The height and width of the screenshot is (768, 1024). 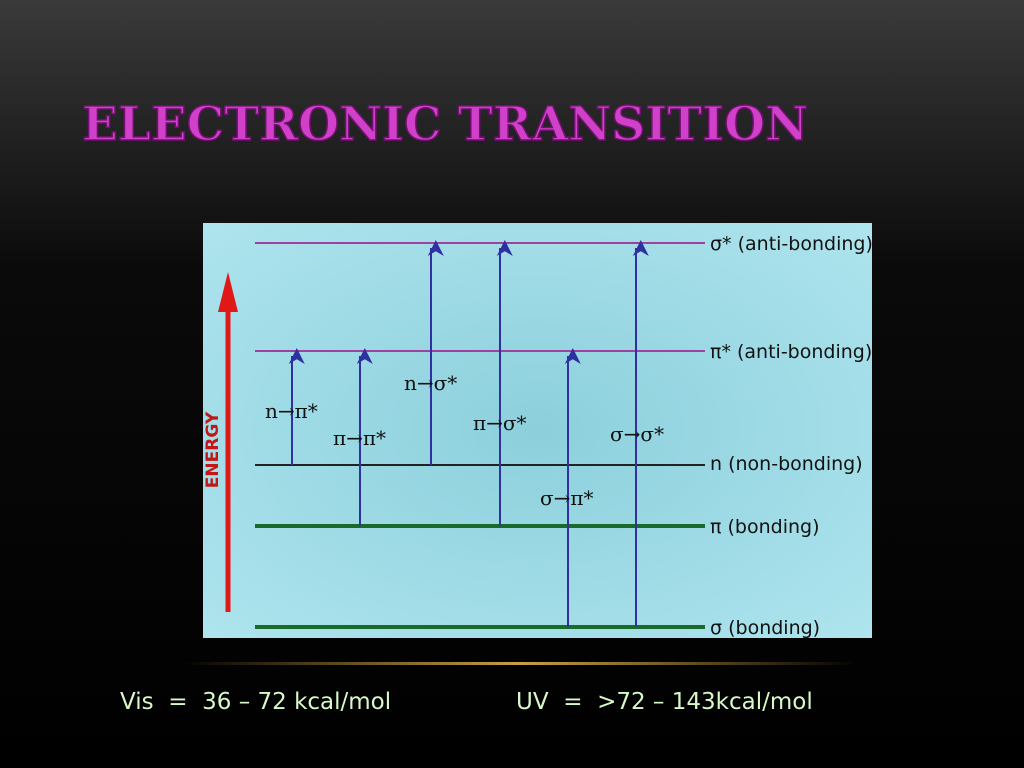 I want to click on energy-arrowhead, so click(x=228, y=292).